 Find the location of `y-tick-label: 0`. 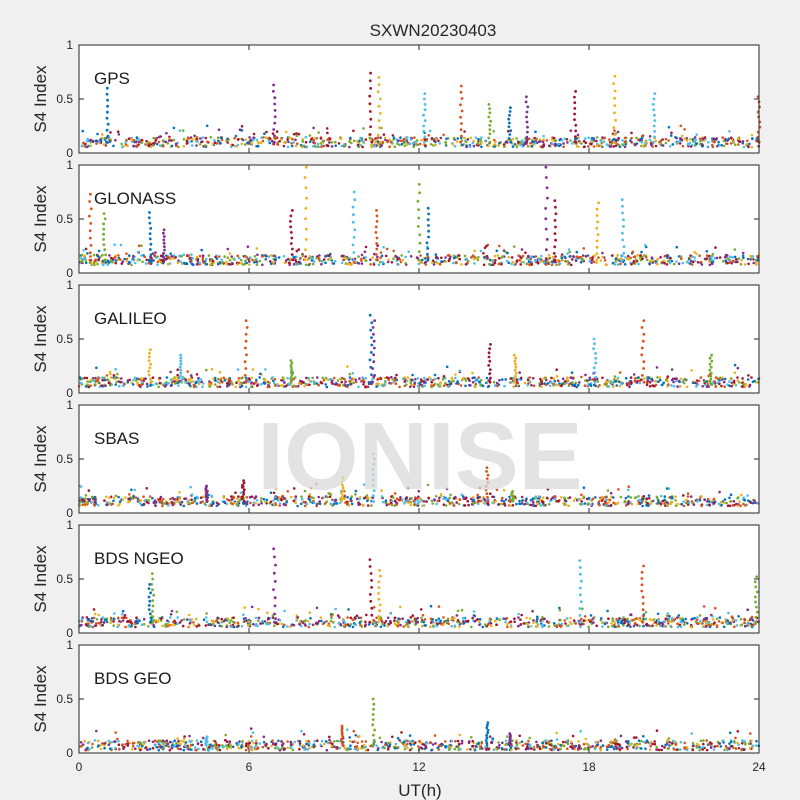

y-tick-label: 0 is located at coordinates (69, 273).